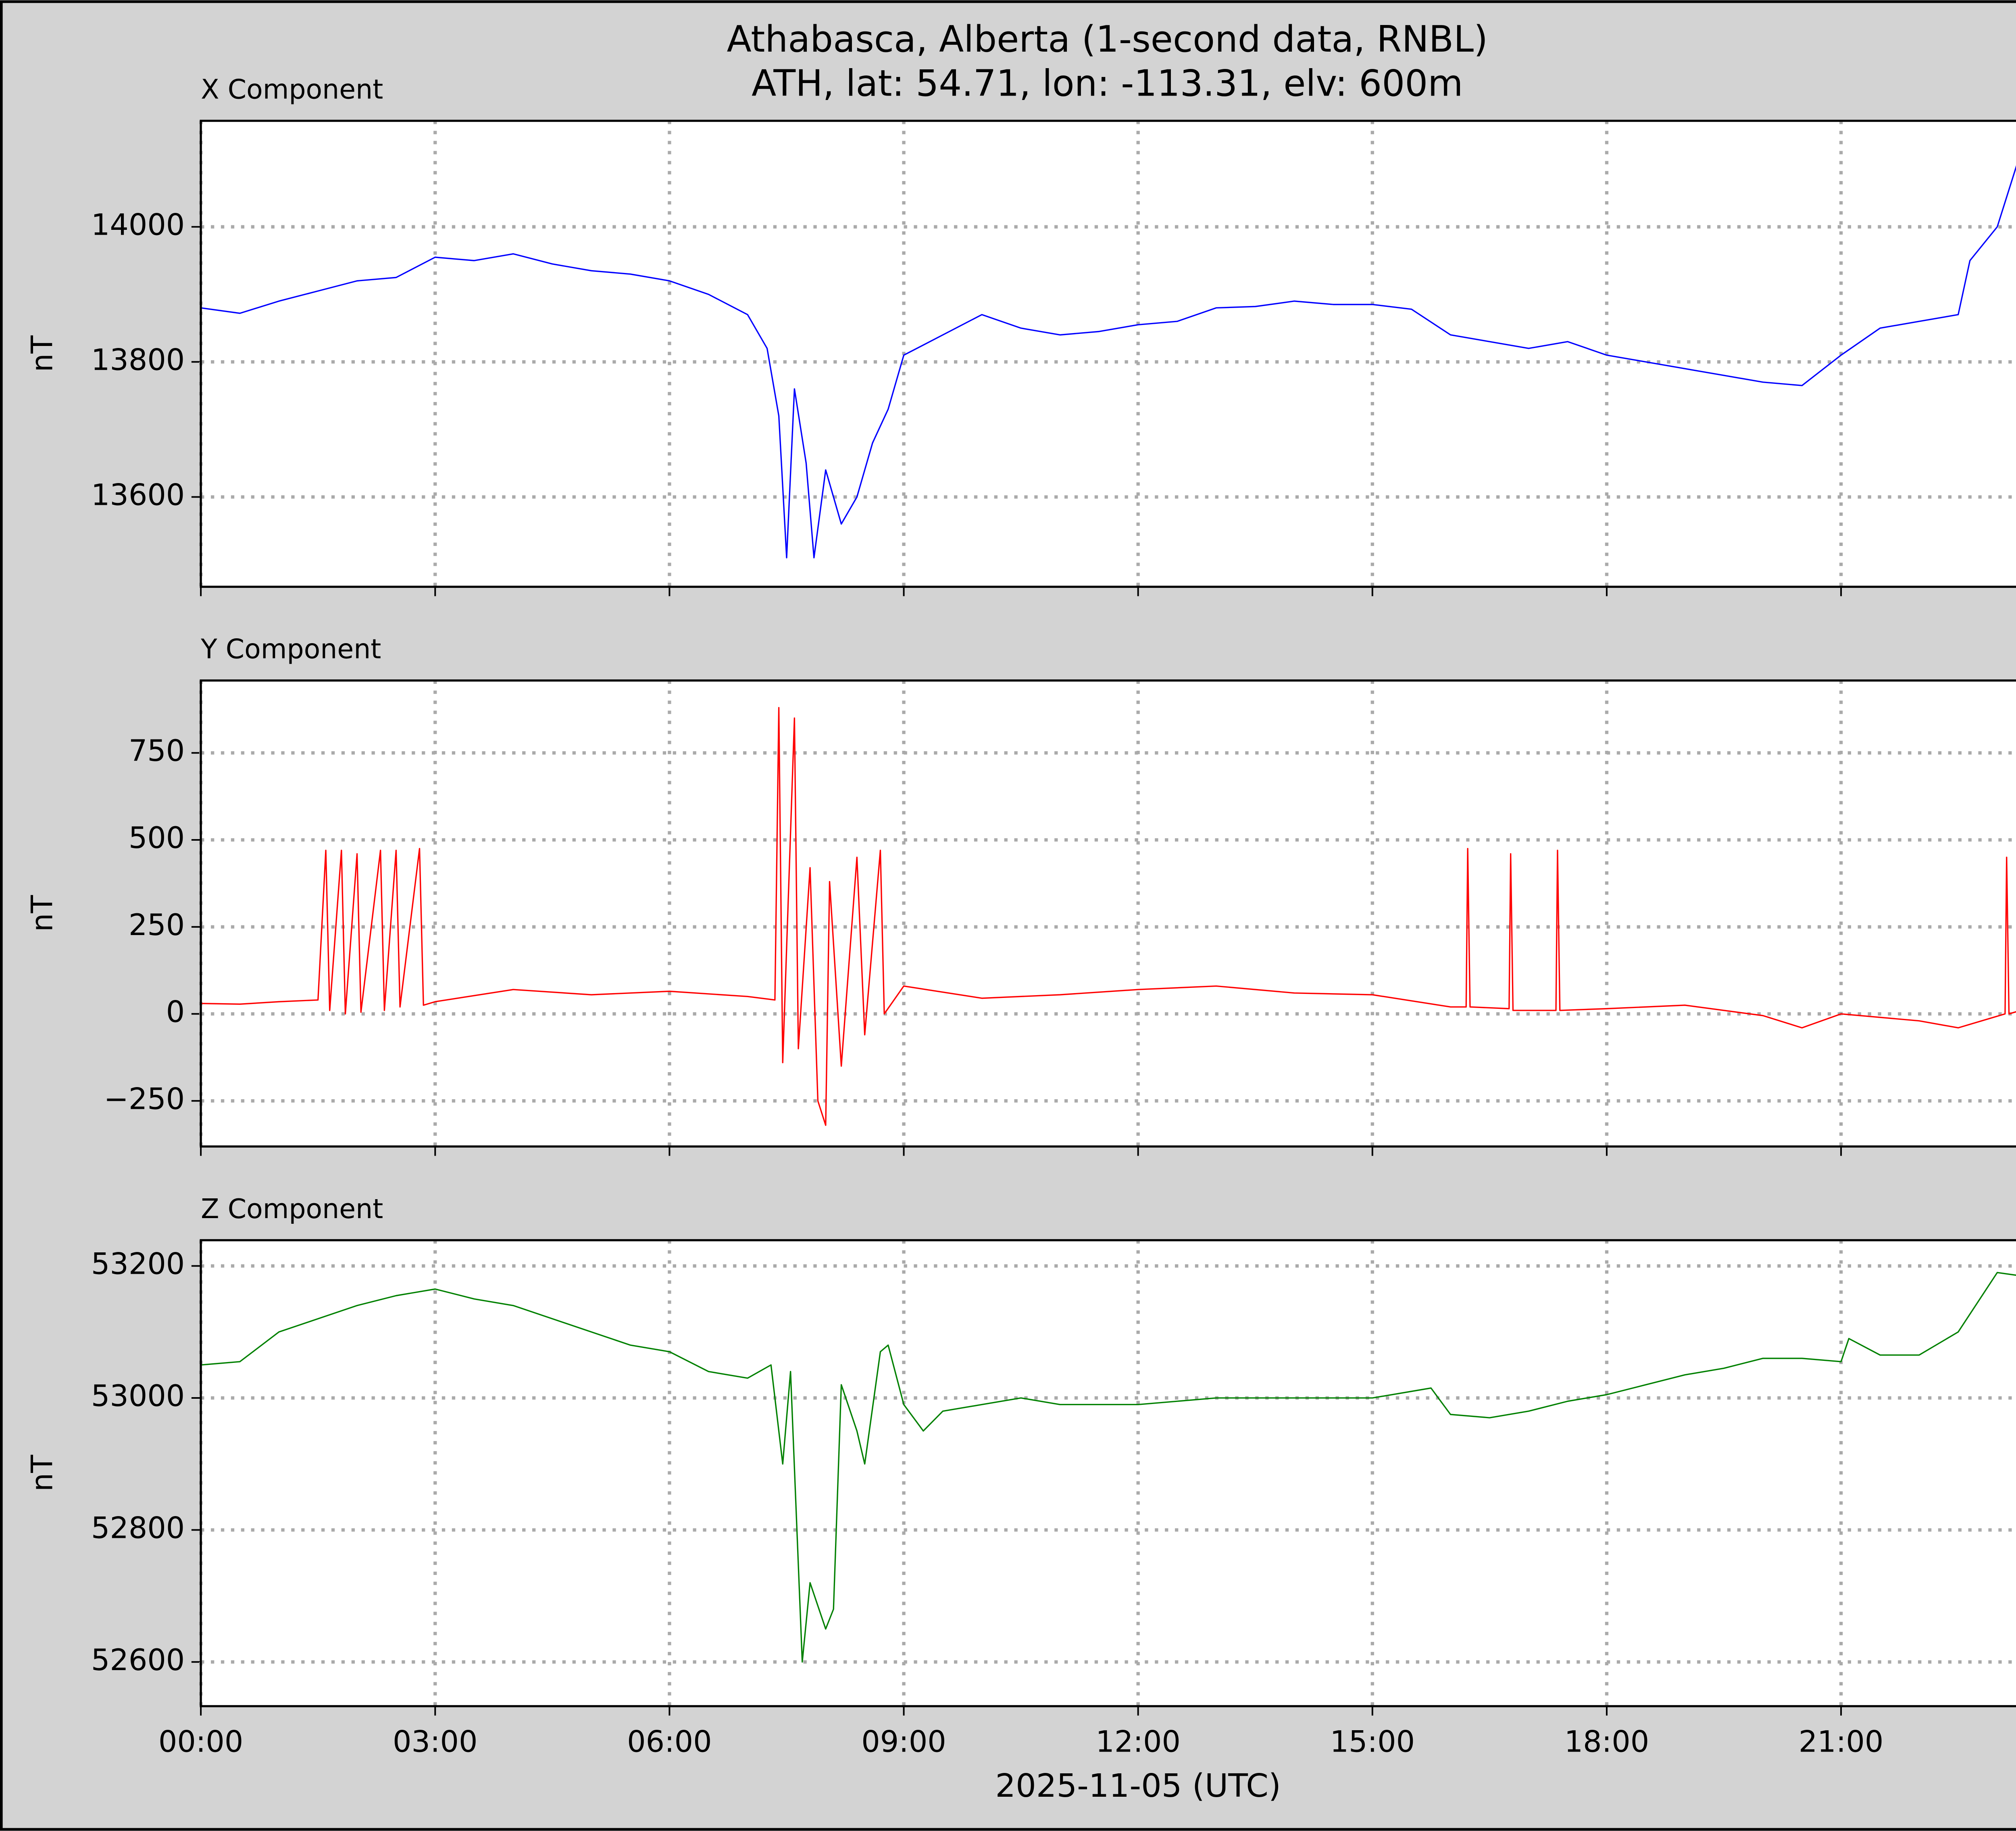  Describe the element at coordinates (138, 360) in the screenshot. I see `y-tick-label: 13800` at that location.